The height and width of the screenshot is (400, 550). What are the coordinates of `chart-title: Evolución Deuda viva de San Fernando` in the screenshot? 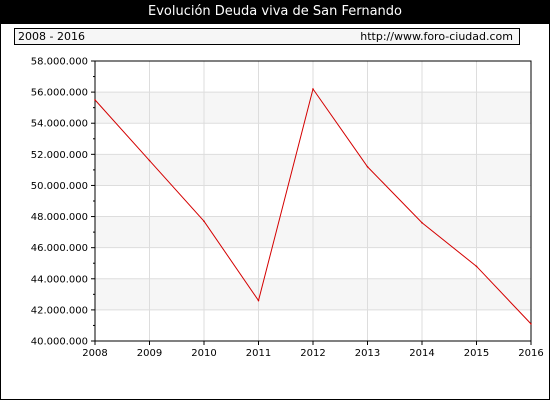 It's located at (275, 12).